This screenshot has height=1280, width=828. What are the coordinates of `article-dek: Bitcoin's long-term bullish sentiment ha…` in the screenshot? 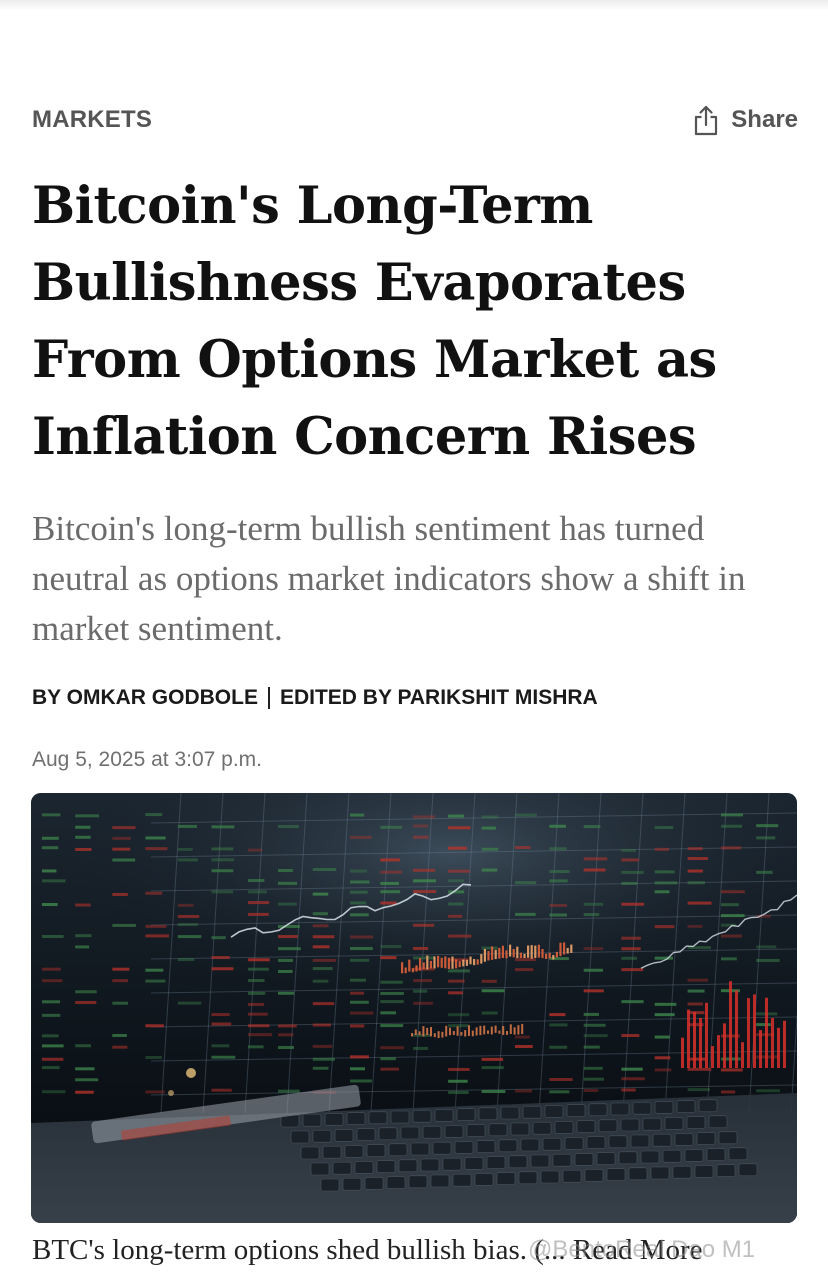 It's located at (389, 578).